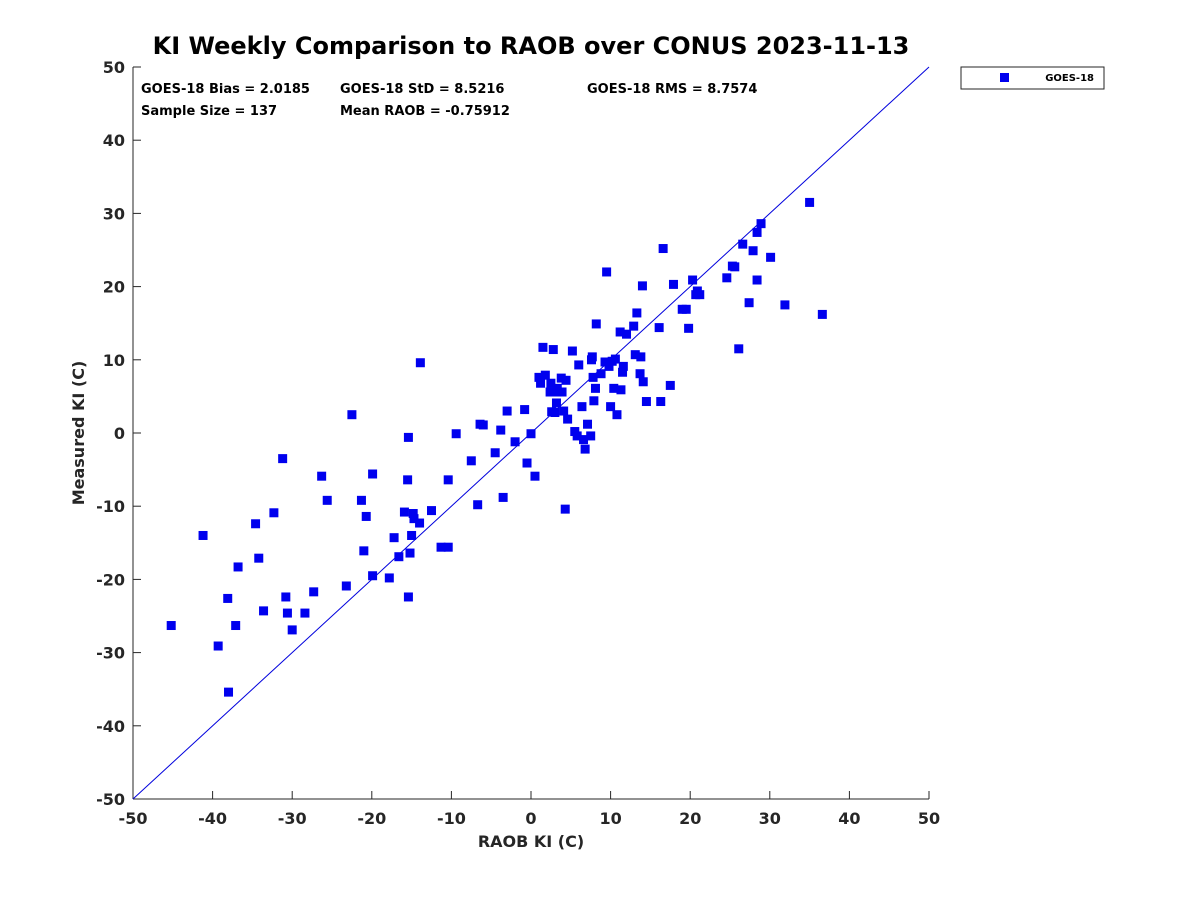  I want to click on y-tick-label: -50, so click(110, 799).